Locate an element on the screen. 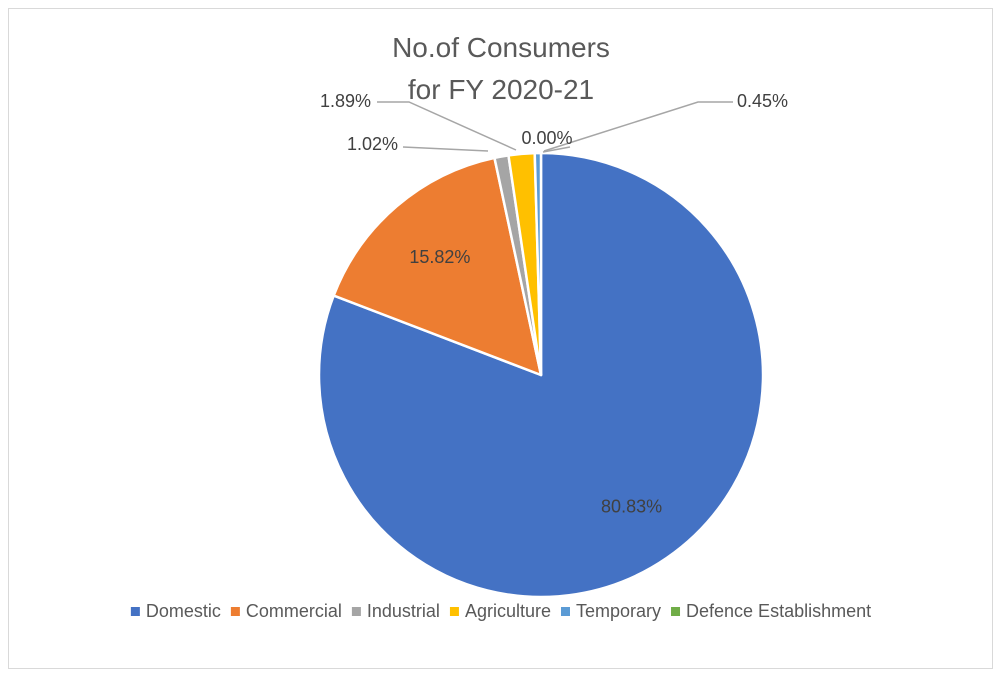  legend-swatch-domestic is located at coordinates (135, 611).